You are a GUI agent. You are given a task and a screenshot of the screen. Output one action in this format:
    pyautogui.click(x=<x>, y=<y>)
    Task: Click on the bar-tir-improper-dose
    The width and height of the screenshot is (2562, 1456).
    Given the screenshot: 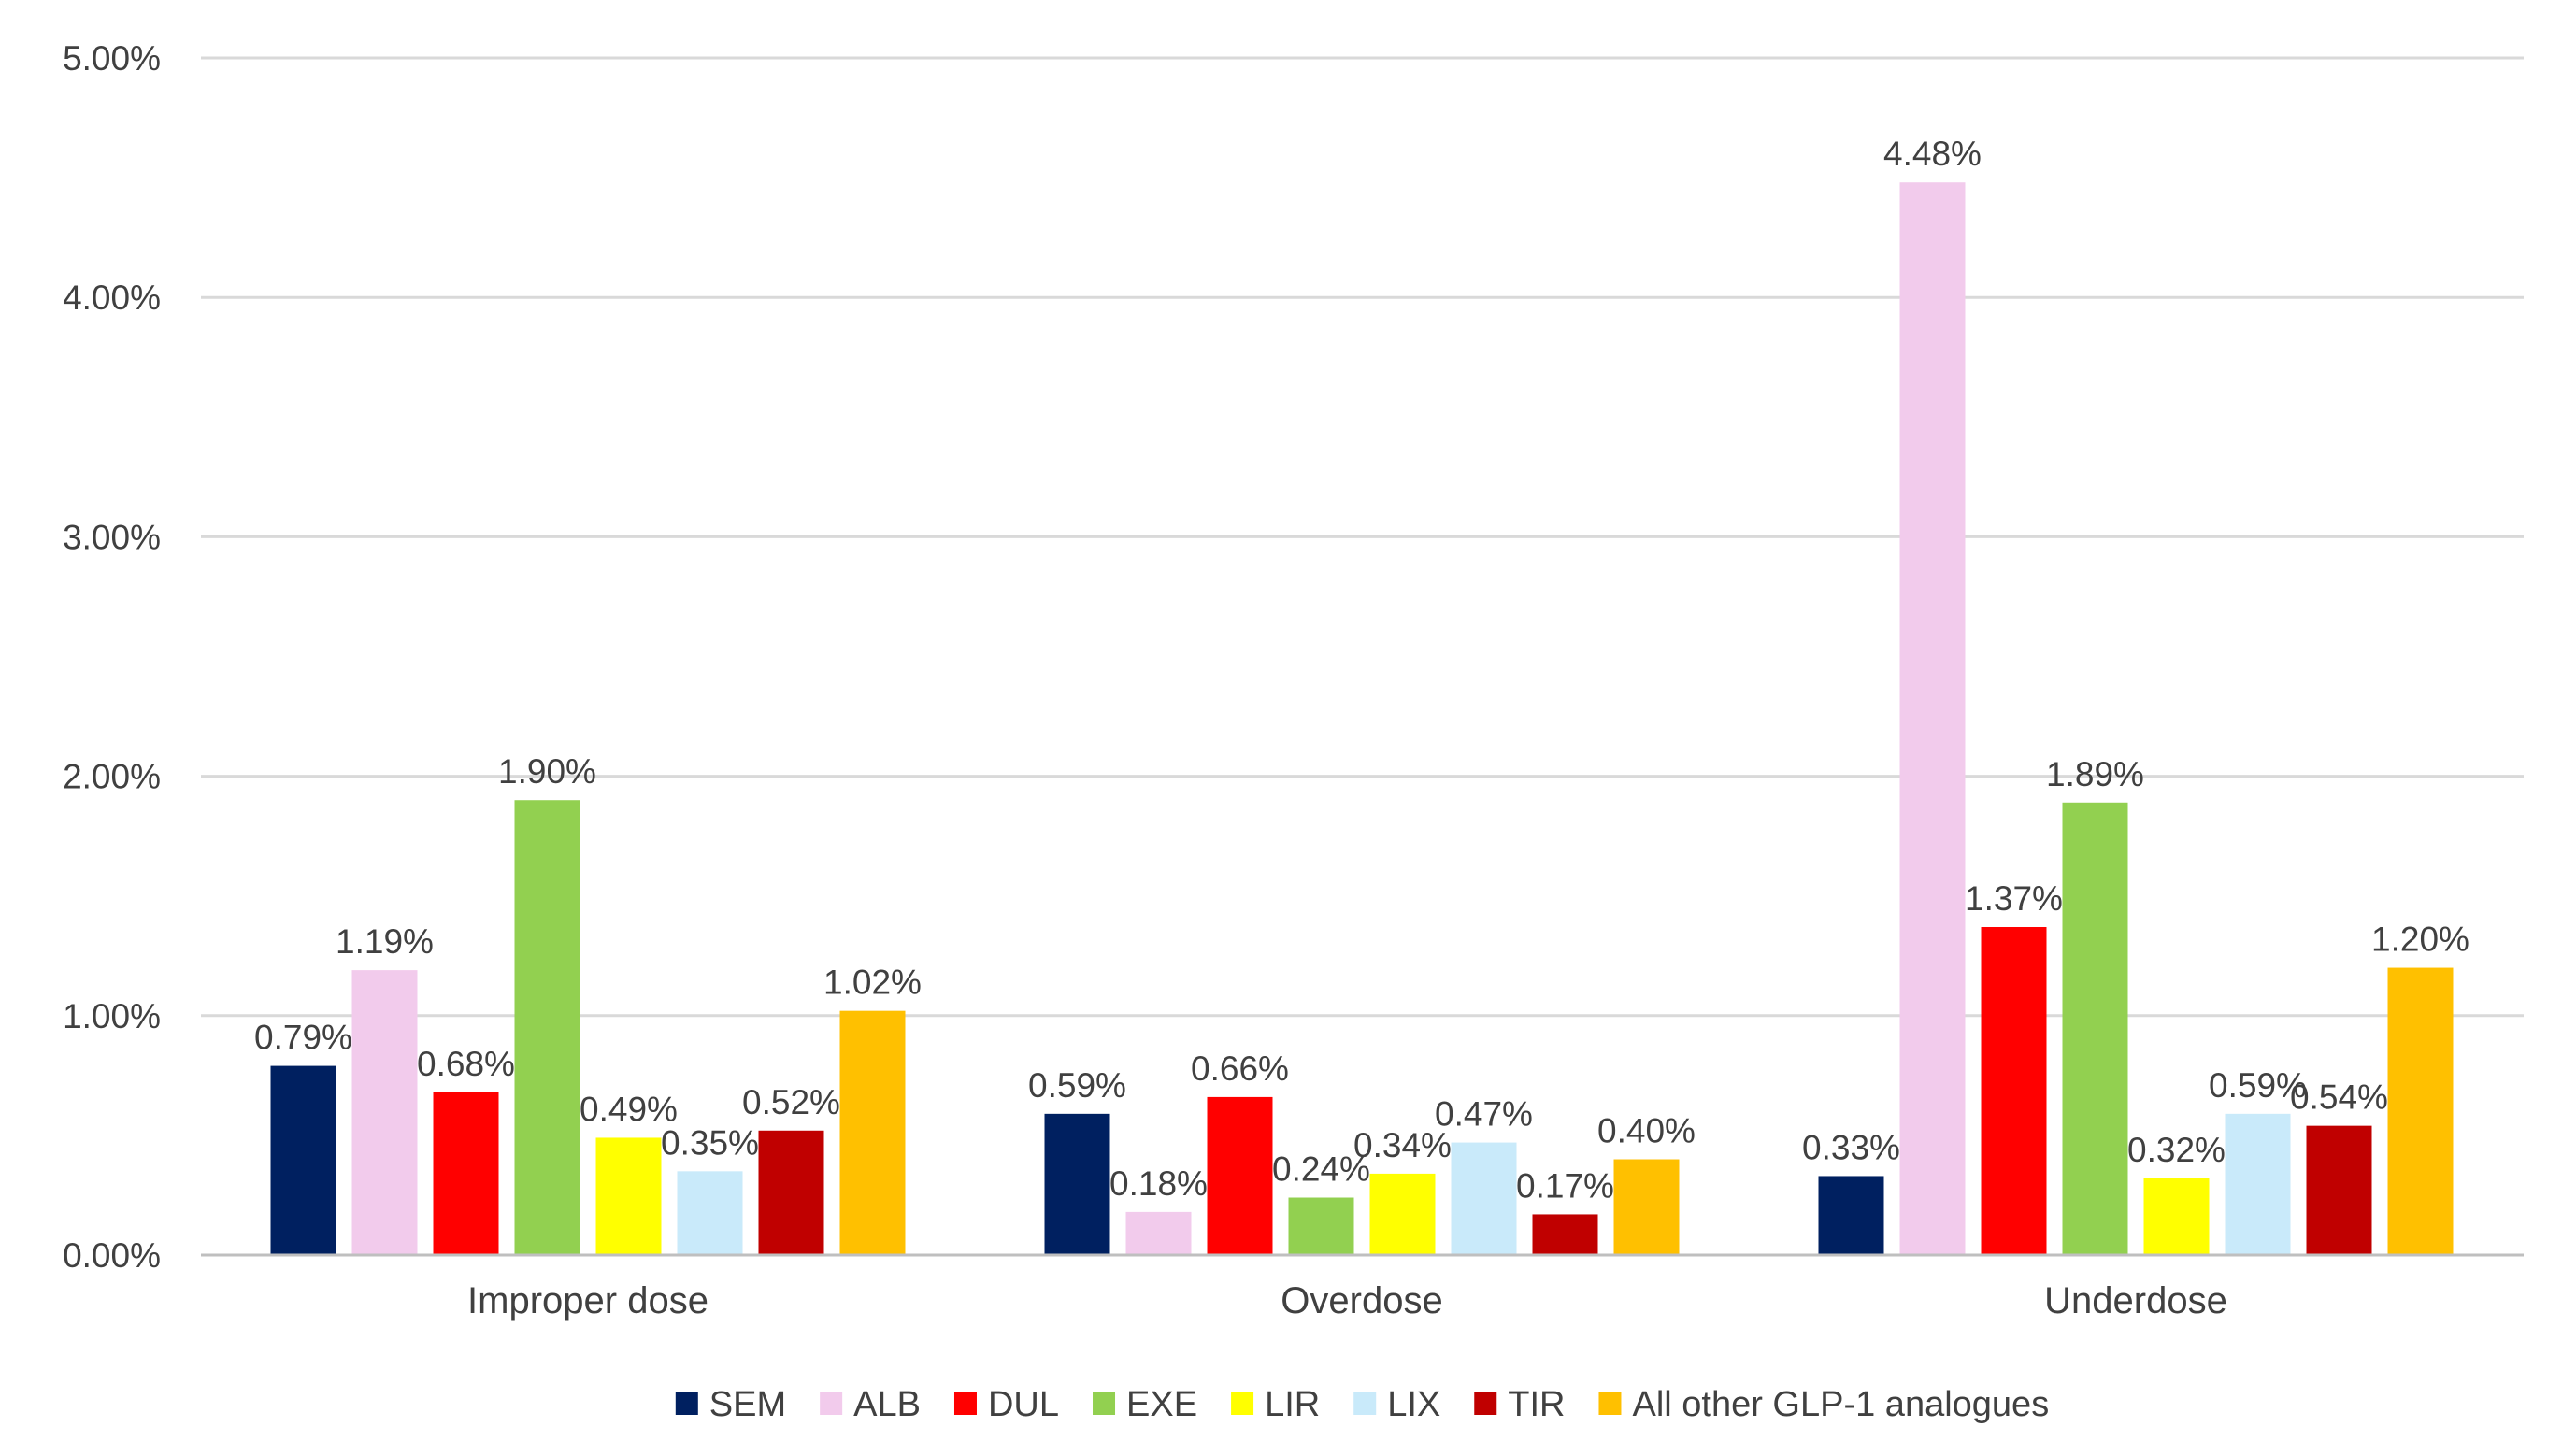 What is the action you would take?
    pyautogui.click(x=791, y=1192)
    